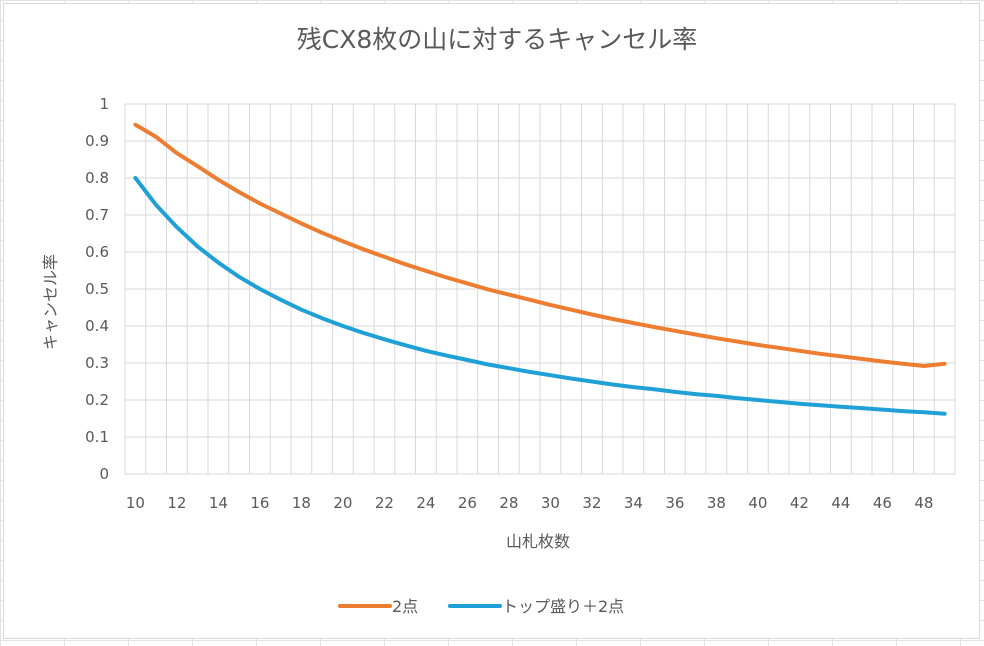  What do you see at coordinates (425, 503) in the screenshot?
I see `x-tick-label: 24` at bounding box center [425, 503].